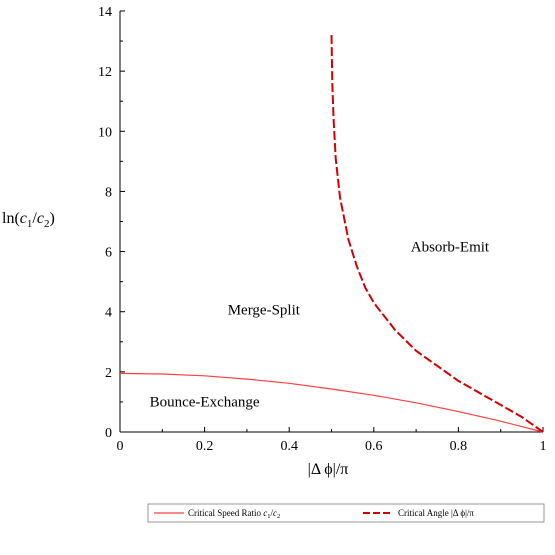  I want to click on region-label: Bounce-Exchange, so click(205, 402).